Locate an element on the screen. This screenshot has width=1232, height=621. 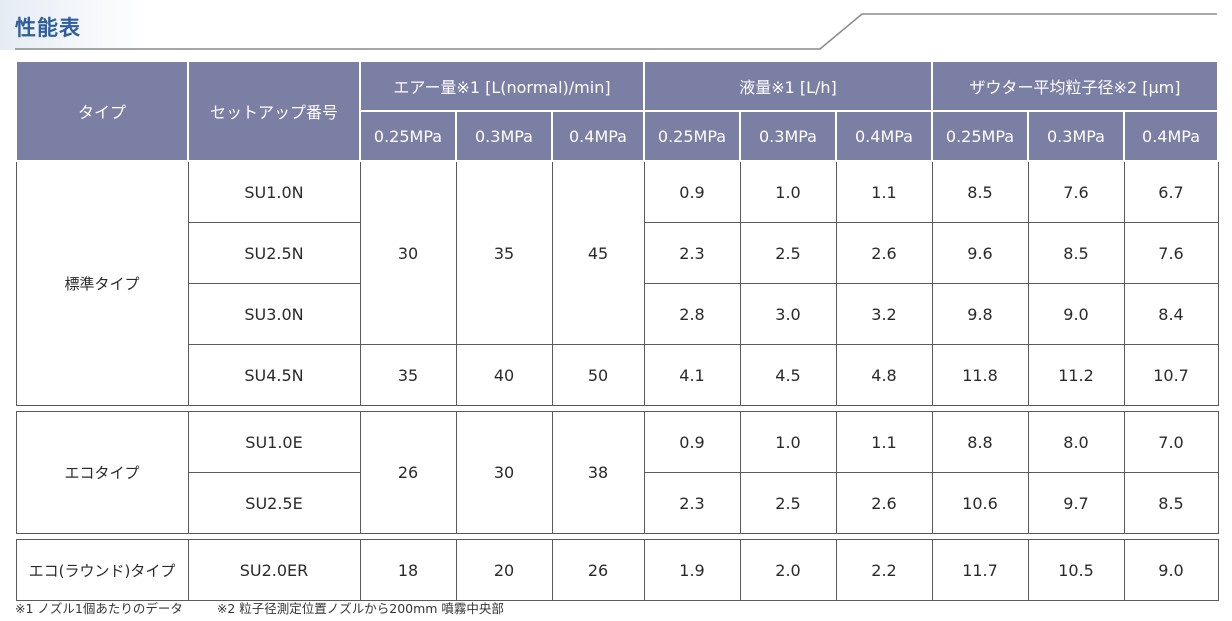
particle-value-cell: 6.7 is located at coordinates (1171, 191).